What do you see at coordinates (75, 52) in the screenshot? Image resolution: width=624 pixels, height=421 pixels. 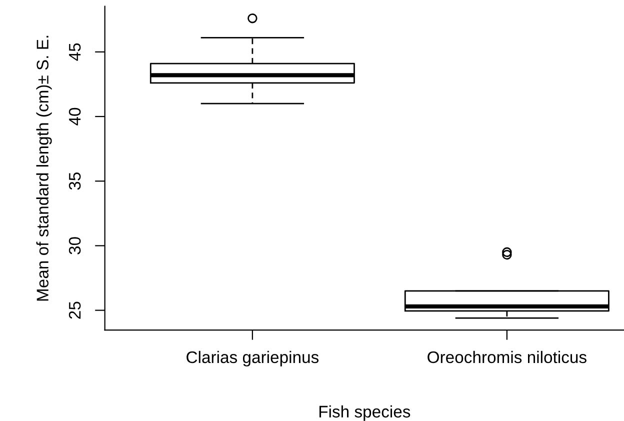 I see `y-tick-label: 45` at bounding box center [75, 52].